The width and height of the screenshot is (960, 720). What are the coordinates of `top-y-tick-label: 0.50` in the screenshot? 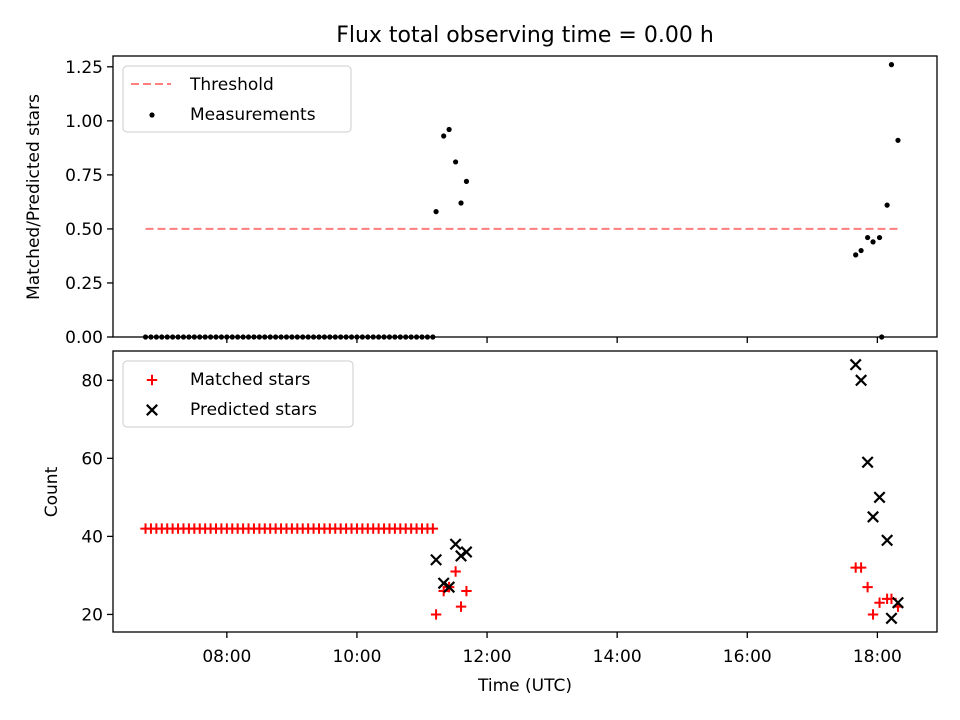 It's located at (84, 230).